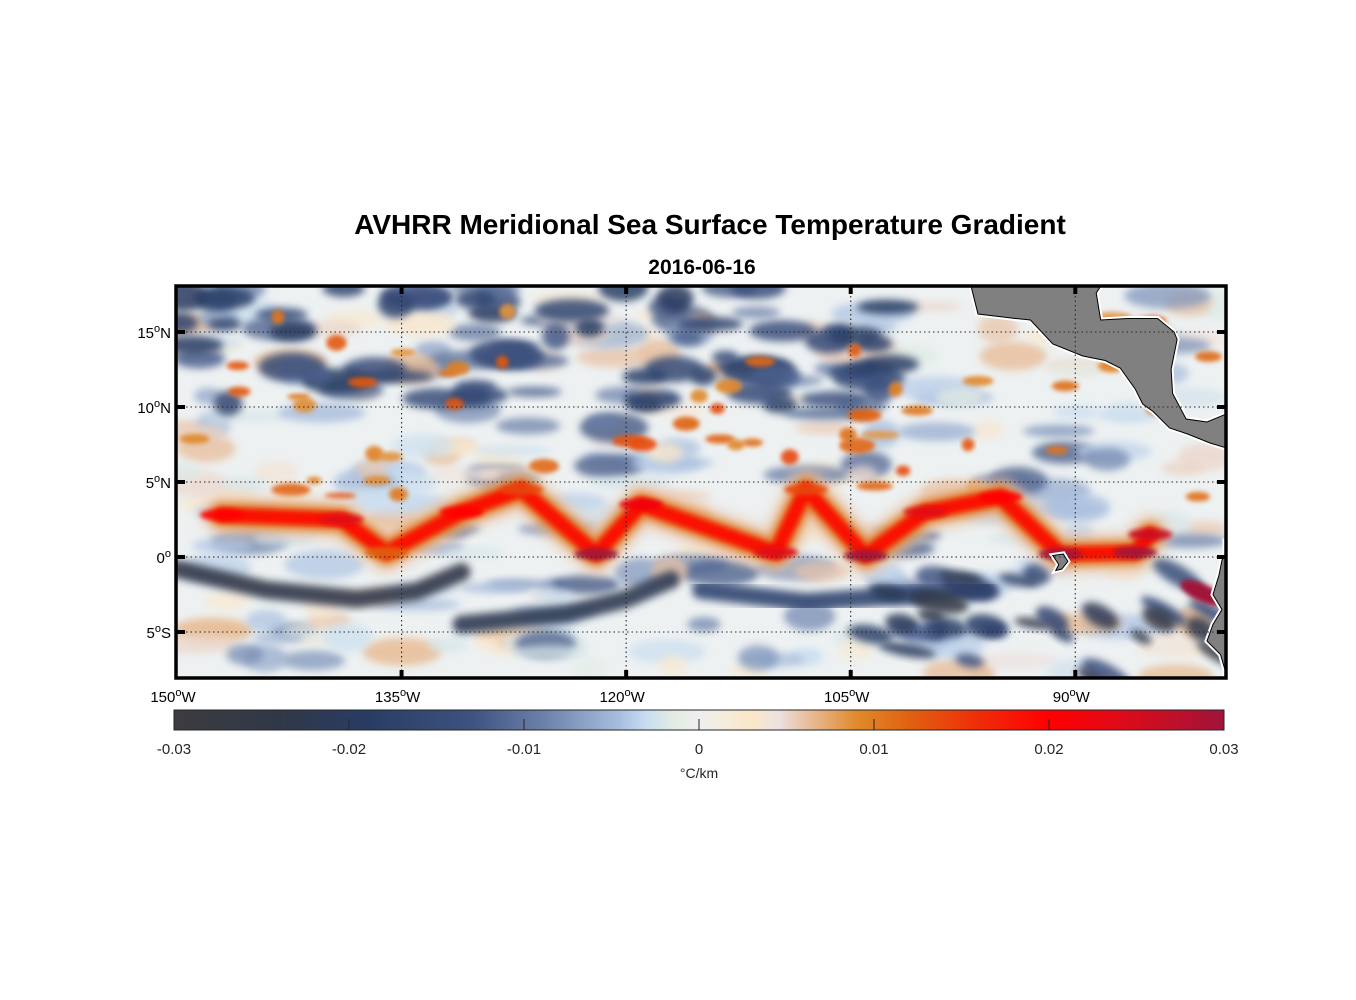  What do you see at coordinates (566, 602) in the screenshot?
I see `negative-front-band` at bounding box center [566, 602].